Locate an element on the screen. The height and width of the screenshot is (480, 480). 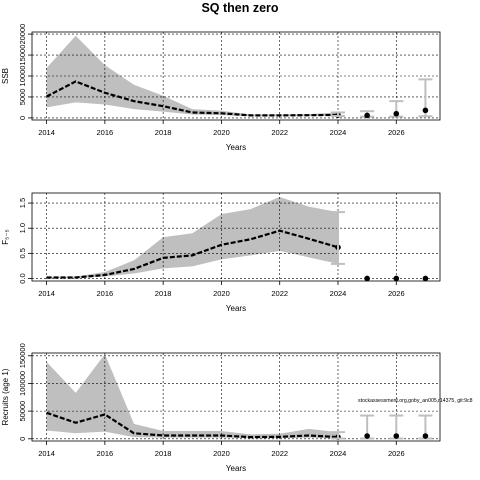
y-tick-label: 5000 is located at coordinates (22, 97).